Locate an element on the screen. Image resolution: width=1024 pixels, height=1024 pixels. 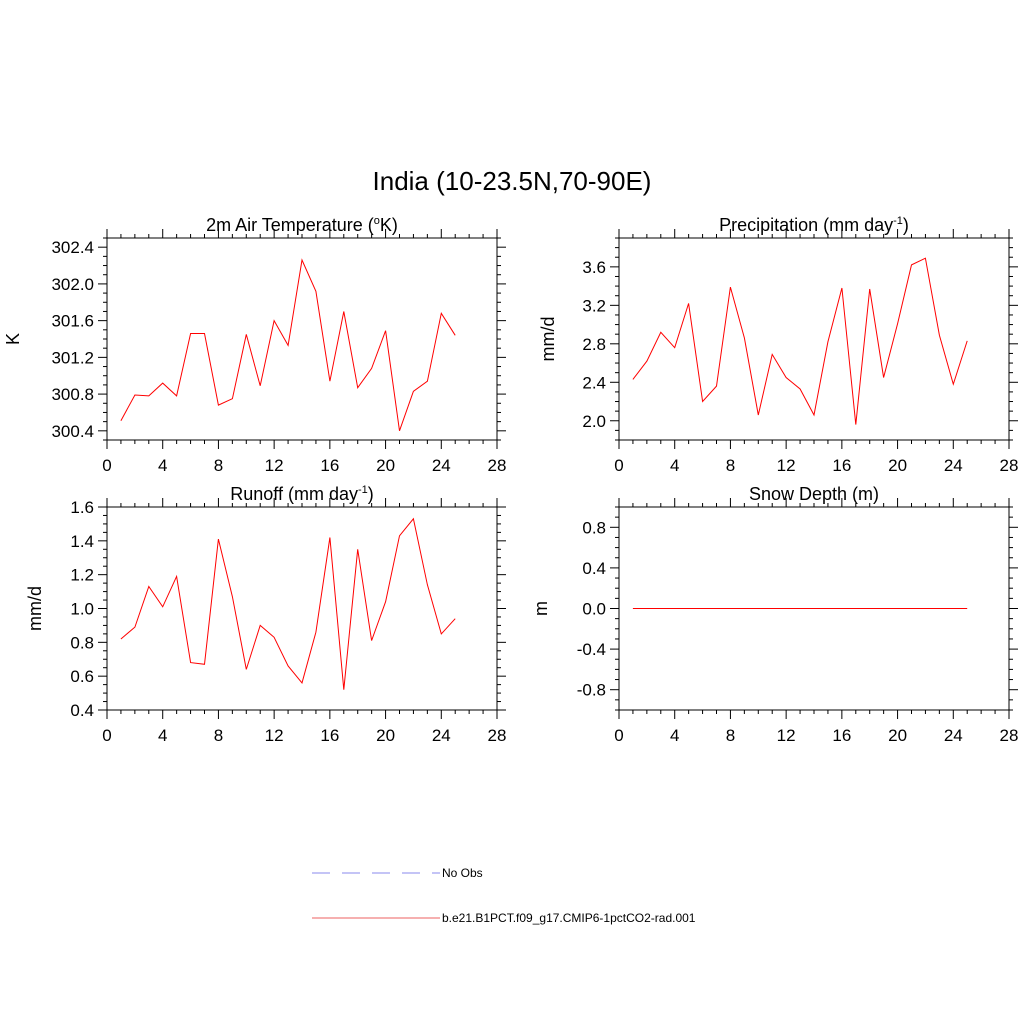
y-tick-label: 1.2 is located at coordinates (82, 575).